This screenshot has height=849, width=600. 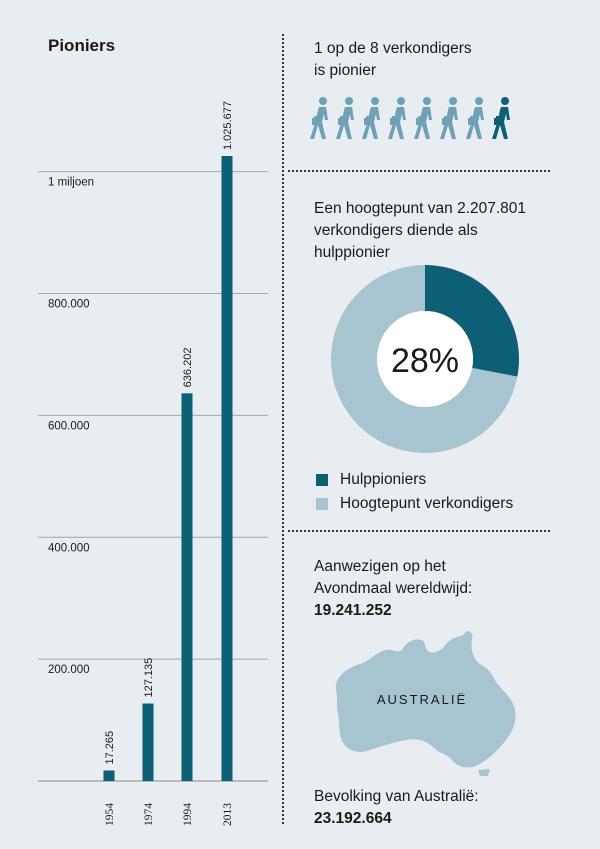 I want to click on australia-shape, so click(x=425, y=699).